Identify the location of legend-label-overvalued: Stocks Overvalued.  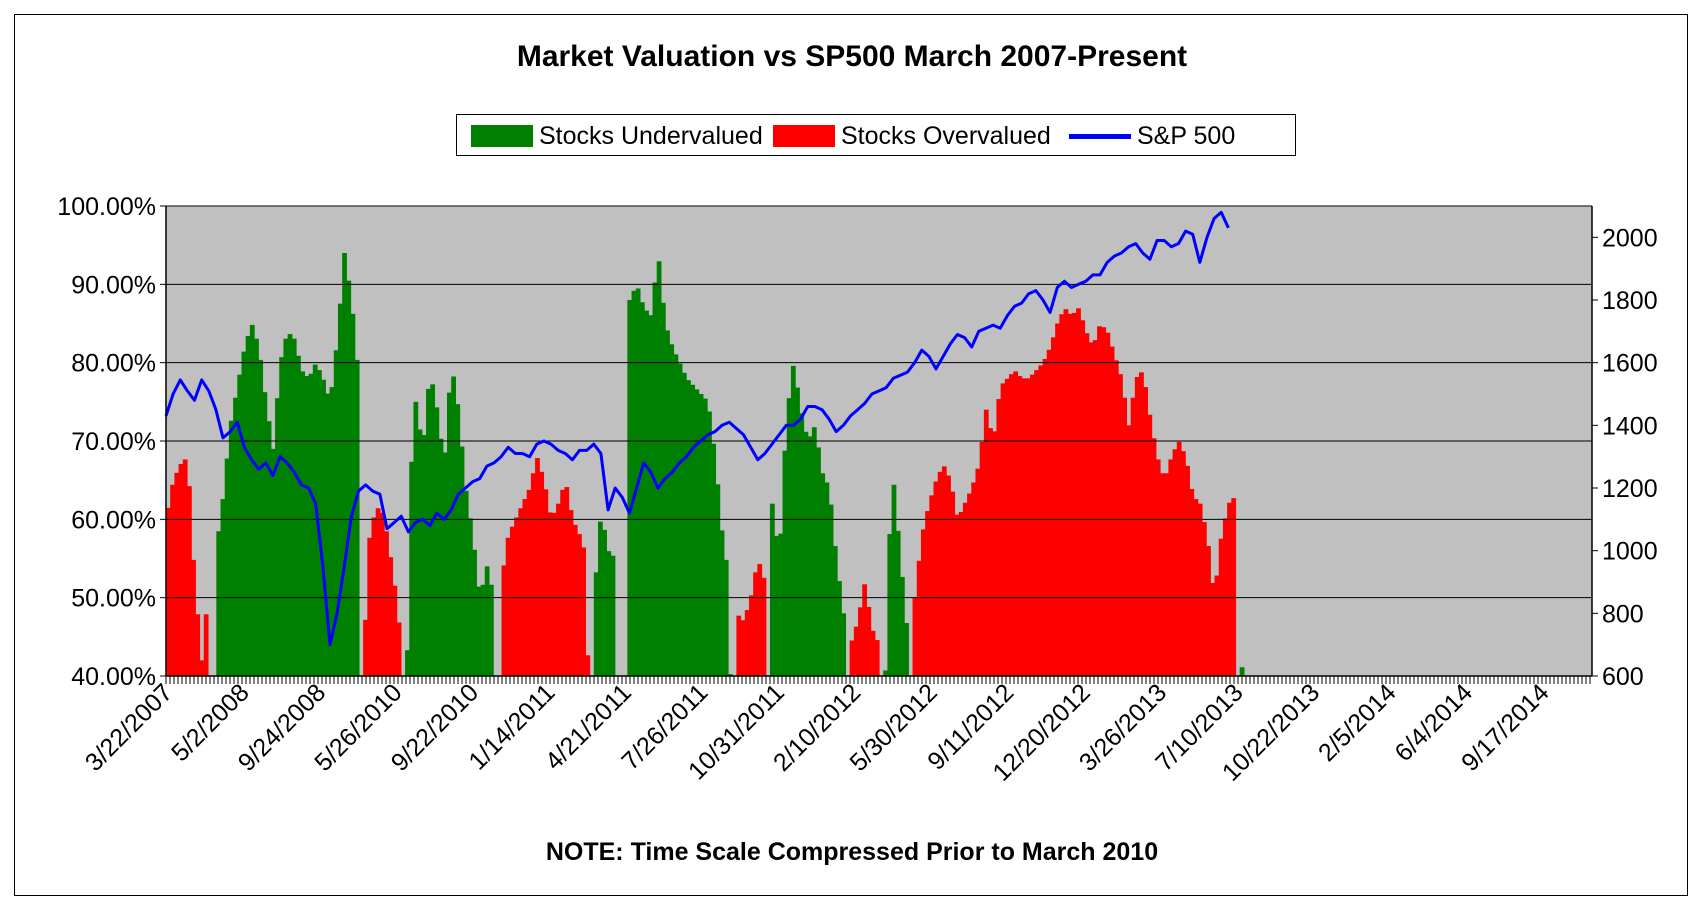
(946, 135).